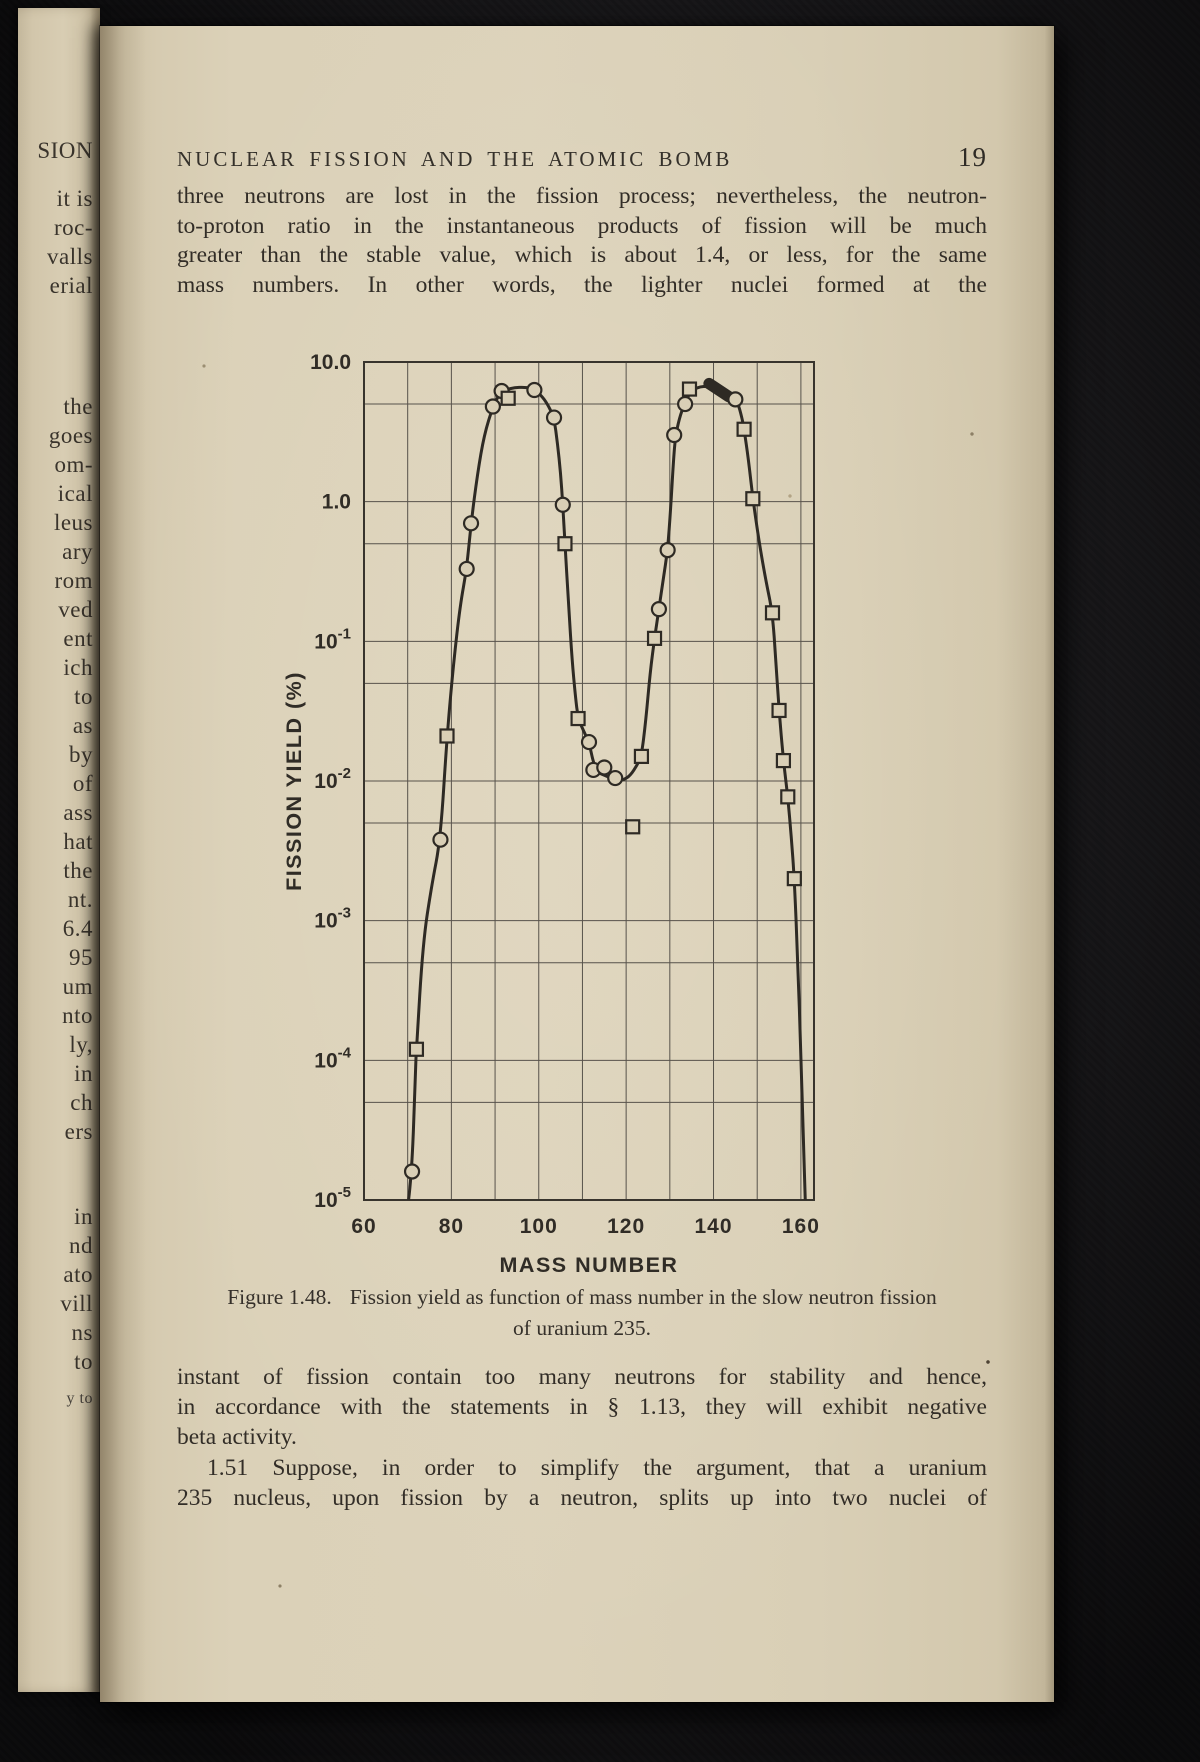 The height and width of the screenshot is (1762, 1200). What do you see at coordinates (336, 502) in the screenshot?
I see `y-tick-label: 1.0` at bounding box center [336, 502].